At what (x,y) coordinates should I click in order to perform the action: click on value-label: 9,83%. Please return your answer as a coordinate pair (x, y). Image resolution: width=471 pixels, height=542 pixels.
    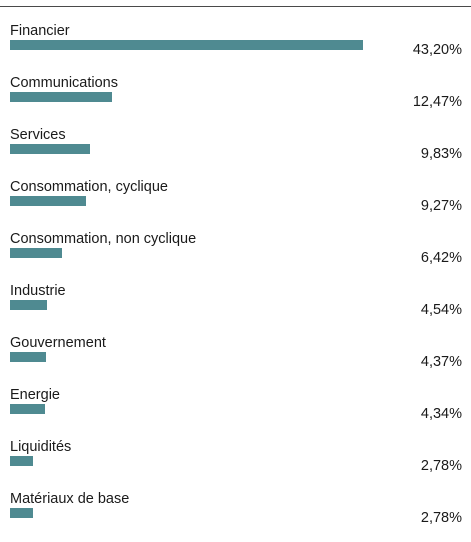
    Looking at the image, I should click on (441, 154).